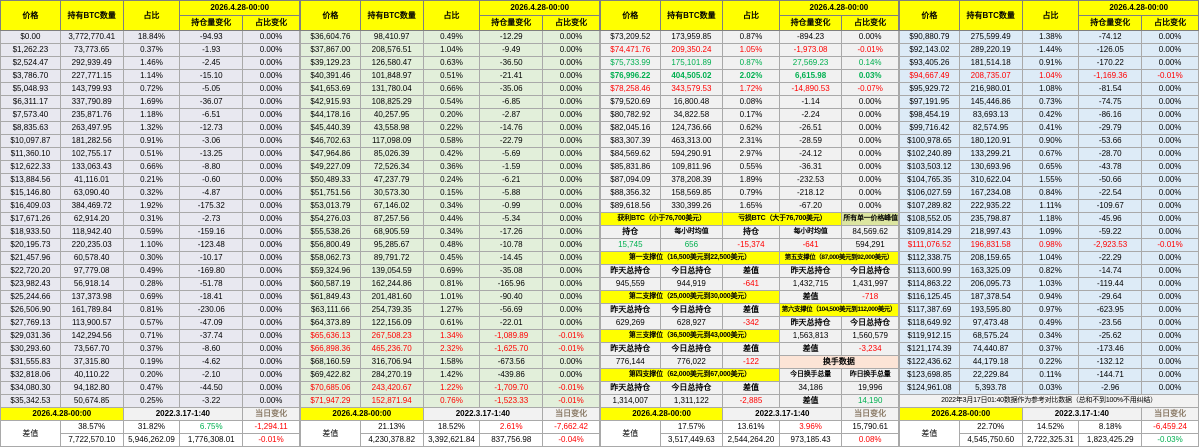  Describe the element at coordinates (929, 141) in the screenshot. I see `cell-price: $100,978.65` at that location.